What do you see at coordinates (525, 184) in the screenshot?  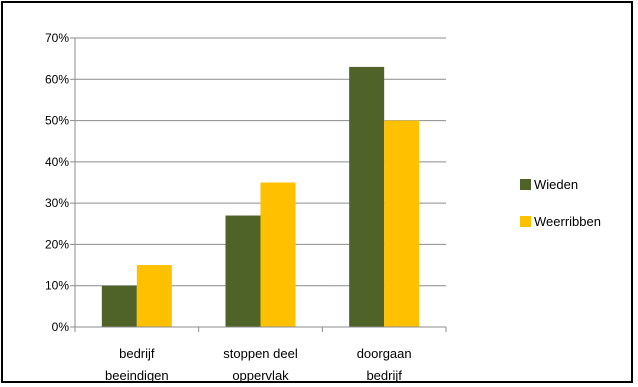 I see `legend-wieden-swatch` at bounding box center [525, 184].